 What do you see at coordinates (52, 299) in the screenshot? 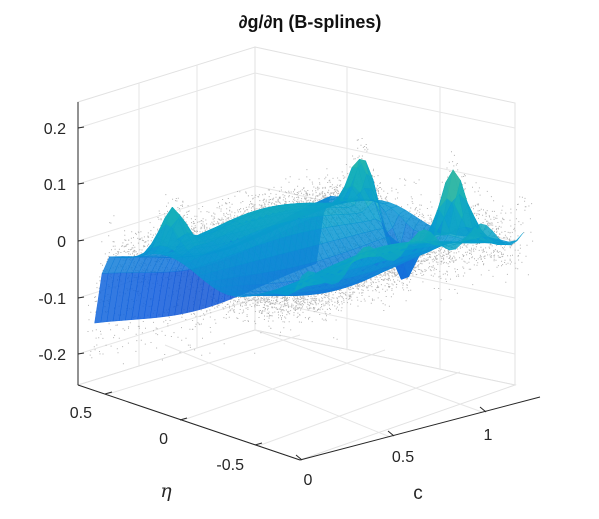
I see `z-tick-label: -0.1` at bounding box center [52, 299].